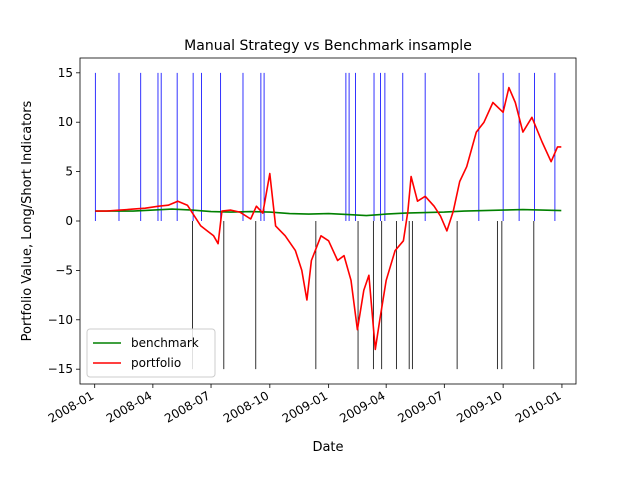  What do you see at coordinates (328, 212) in the screenshot?
I see `benchmark-line` at bounding box center [328, 212].